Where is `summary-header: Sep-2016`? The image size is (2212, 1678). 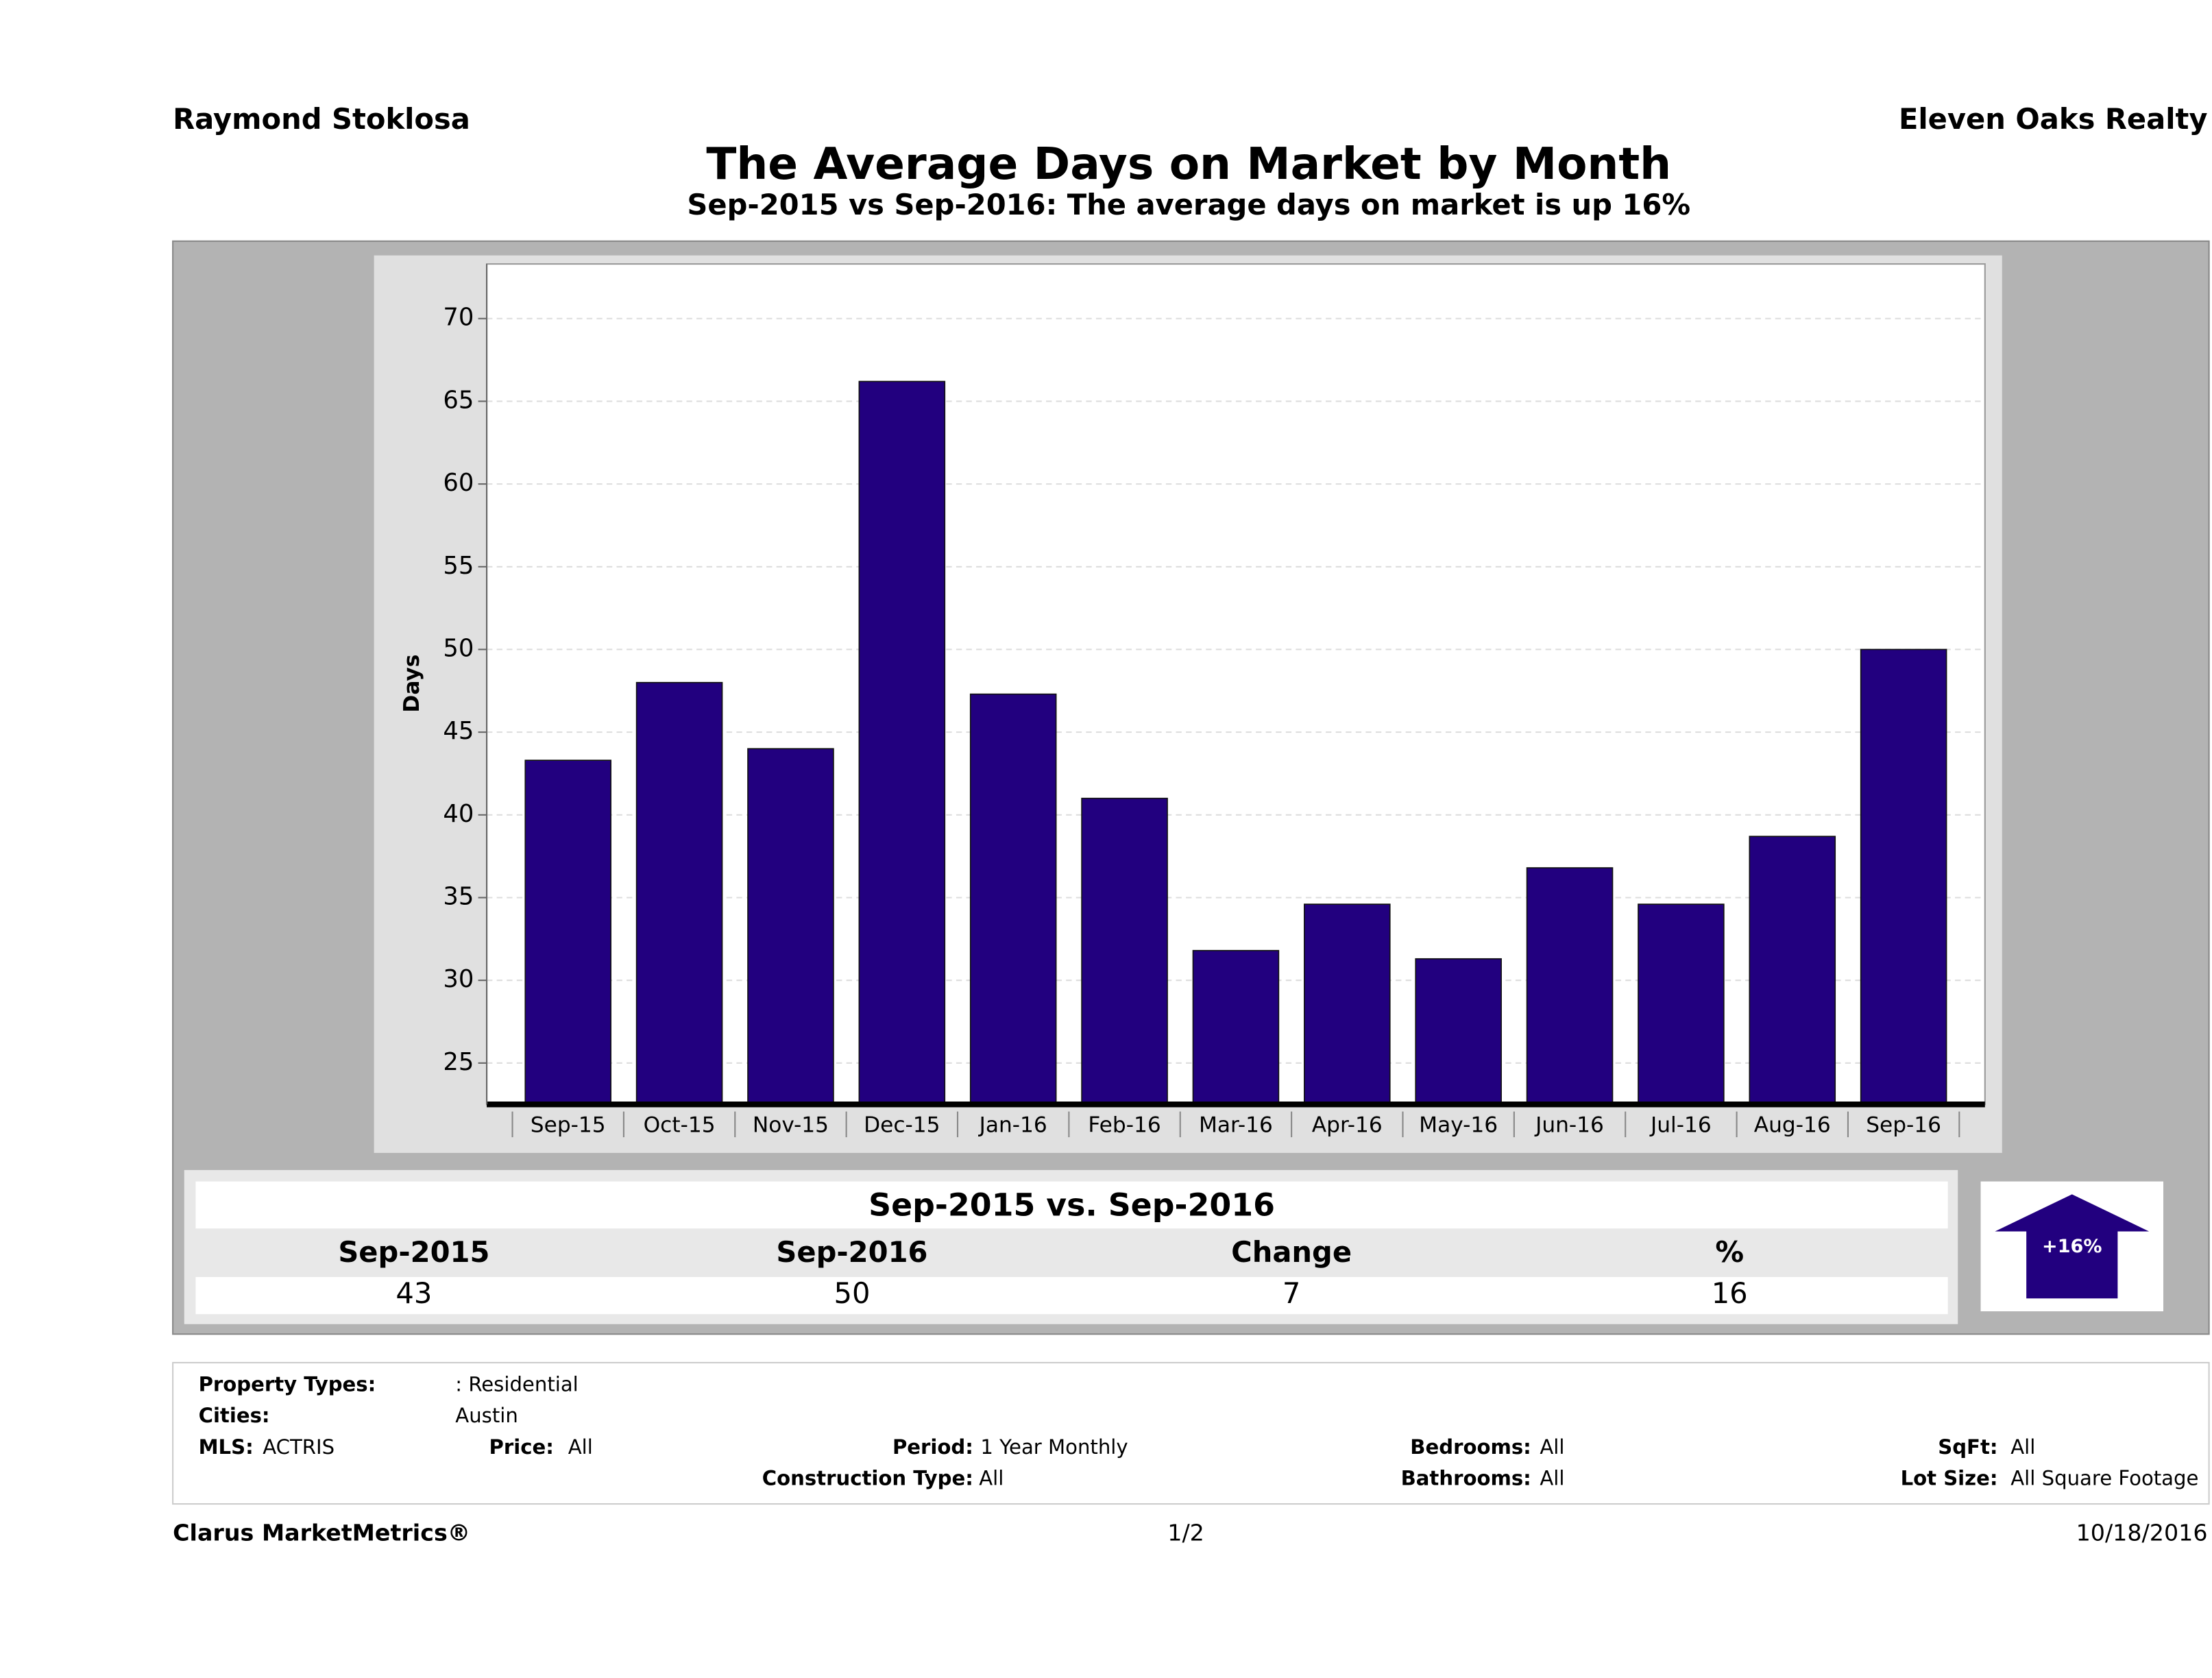 summary-header: Sep-2016 is located at coordinates (852, 1252).